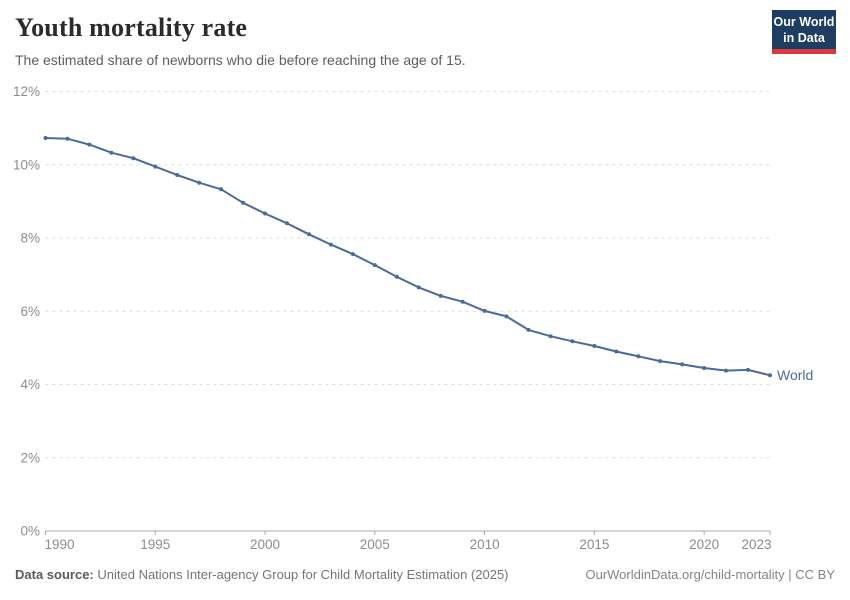 Image resolution: width=850 pixels, height=600 pixels. What do you see at coordinates (704, 544) in the screenshot?
I see `x-axis-label: 2020` at bounding box center [704, 544].